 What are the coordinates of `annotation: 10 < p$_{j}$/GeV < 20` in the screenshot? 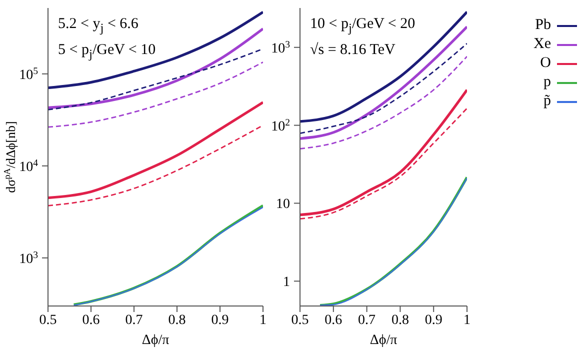 It's located at (363, 26).